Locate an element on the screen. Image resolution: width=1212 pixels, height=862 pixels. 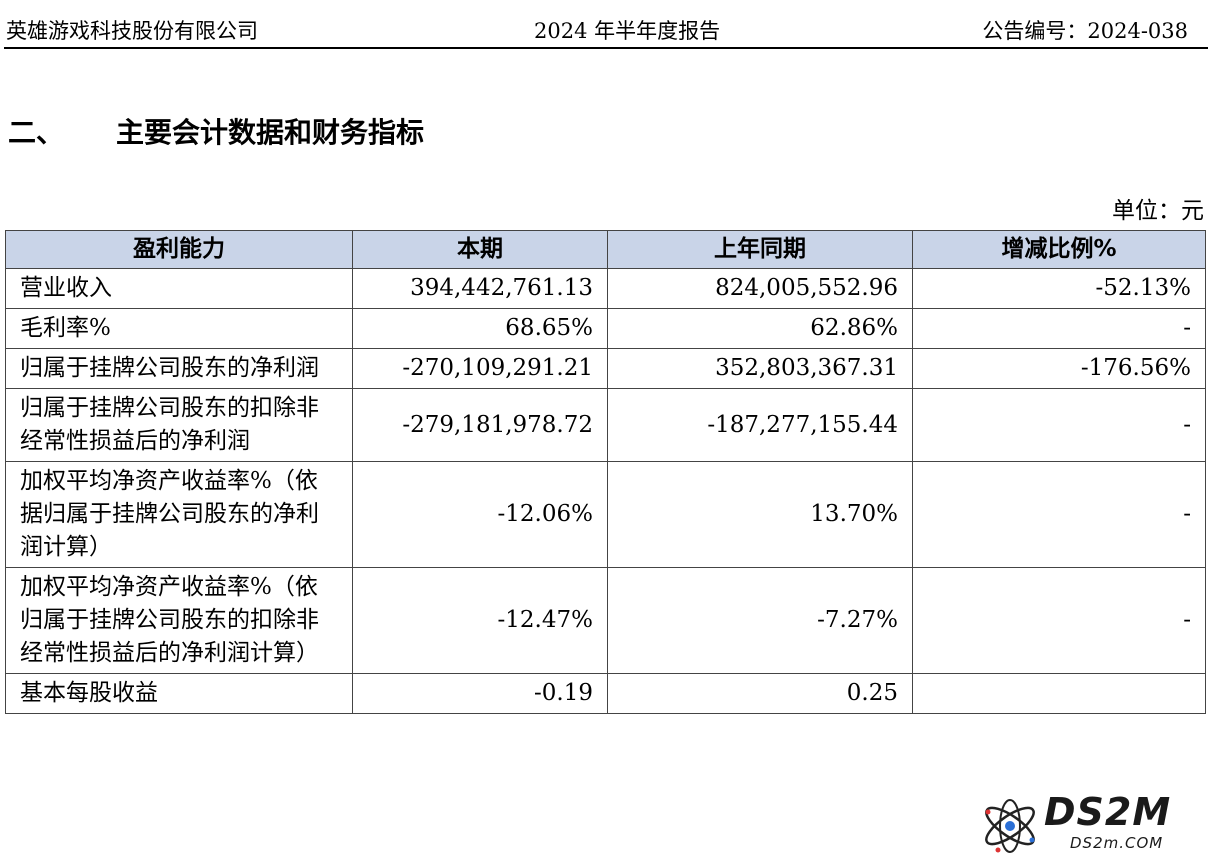
table-row: 毛利率% 68.65% 62.86% - is located at coordinates (605, 328).